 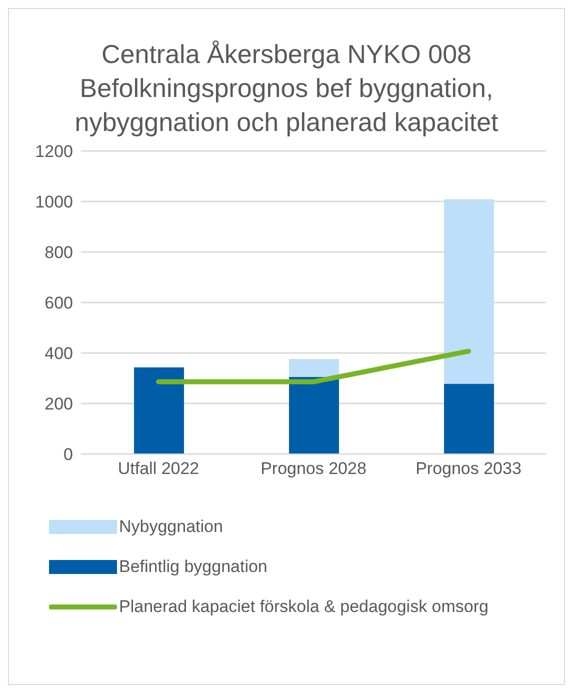 I want to click on chart-title: Centrala Åkersberga NYKO 008 Befolkningsprognos bef byggnation, nybyggnation och planerad kapacitet, so click(x=287, y=88).